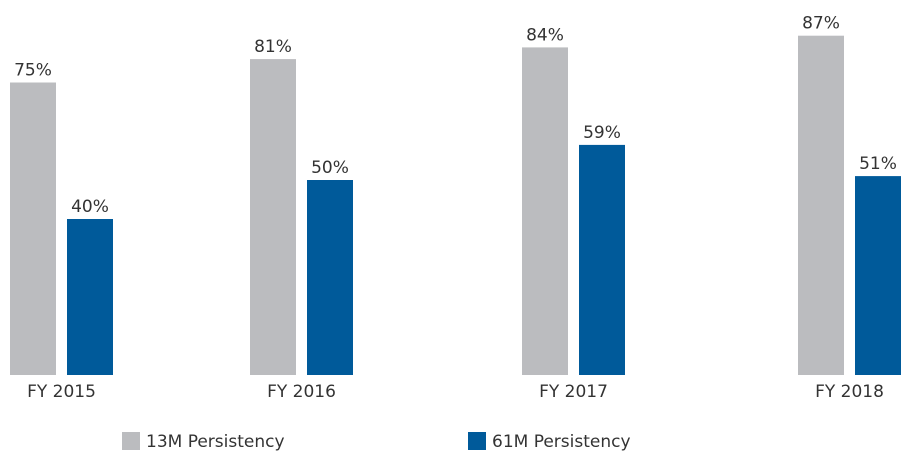 The image size is (901, 452). I want to click on x-tick-label: FY 2015, so click(61, 392).